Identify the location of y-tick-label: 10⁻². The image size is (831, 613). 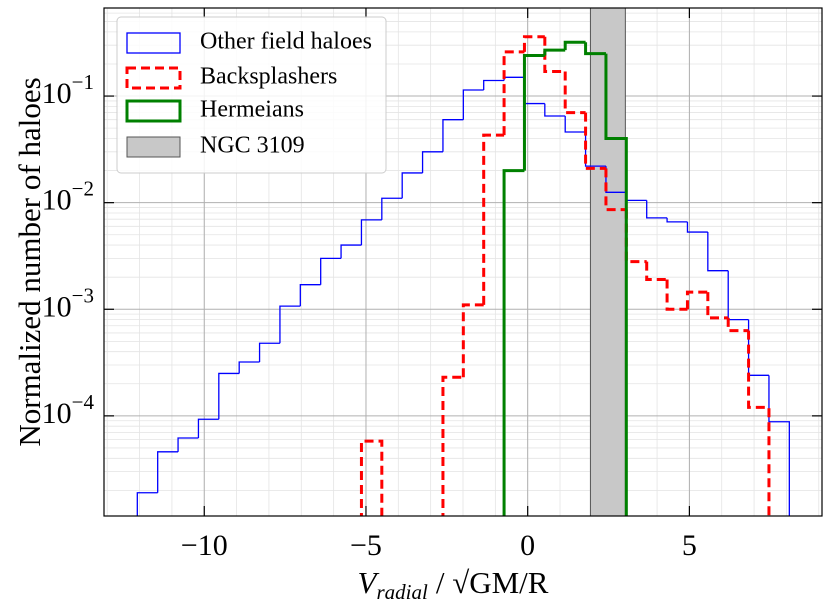
(68, 196).